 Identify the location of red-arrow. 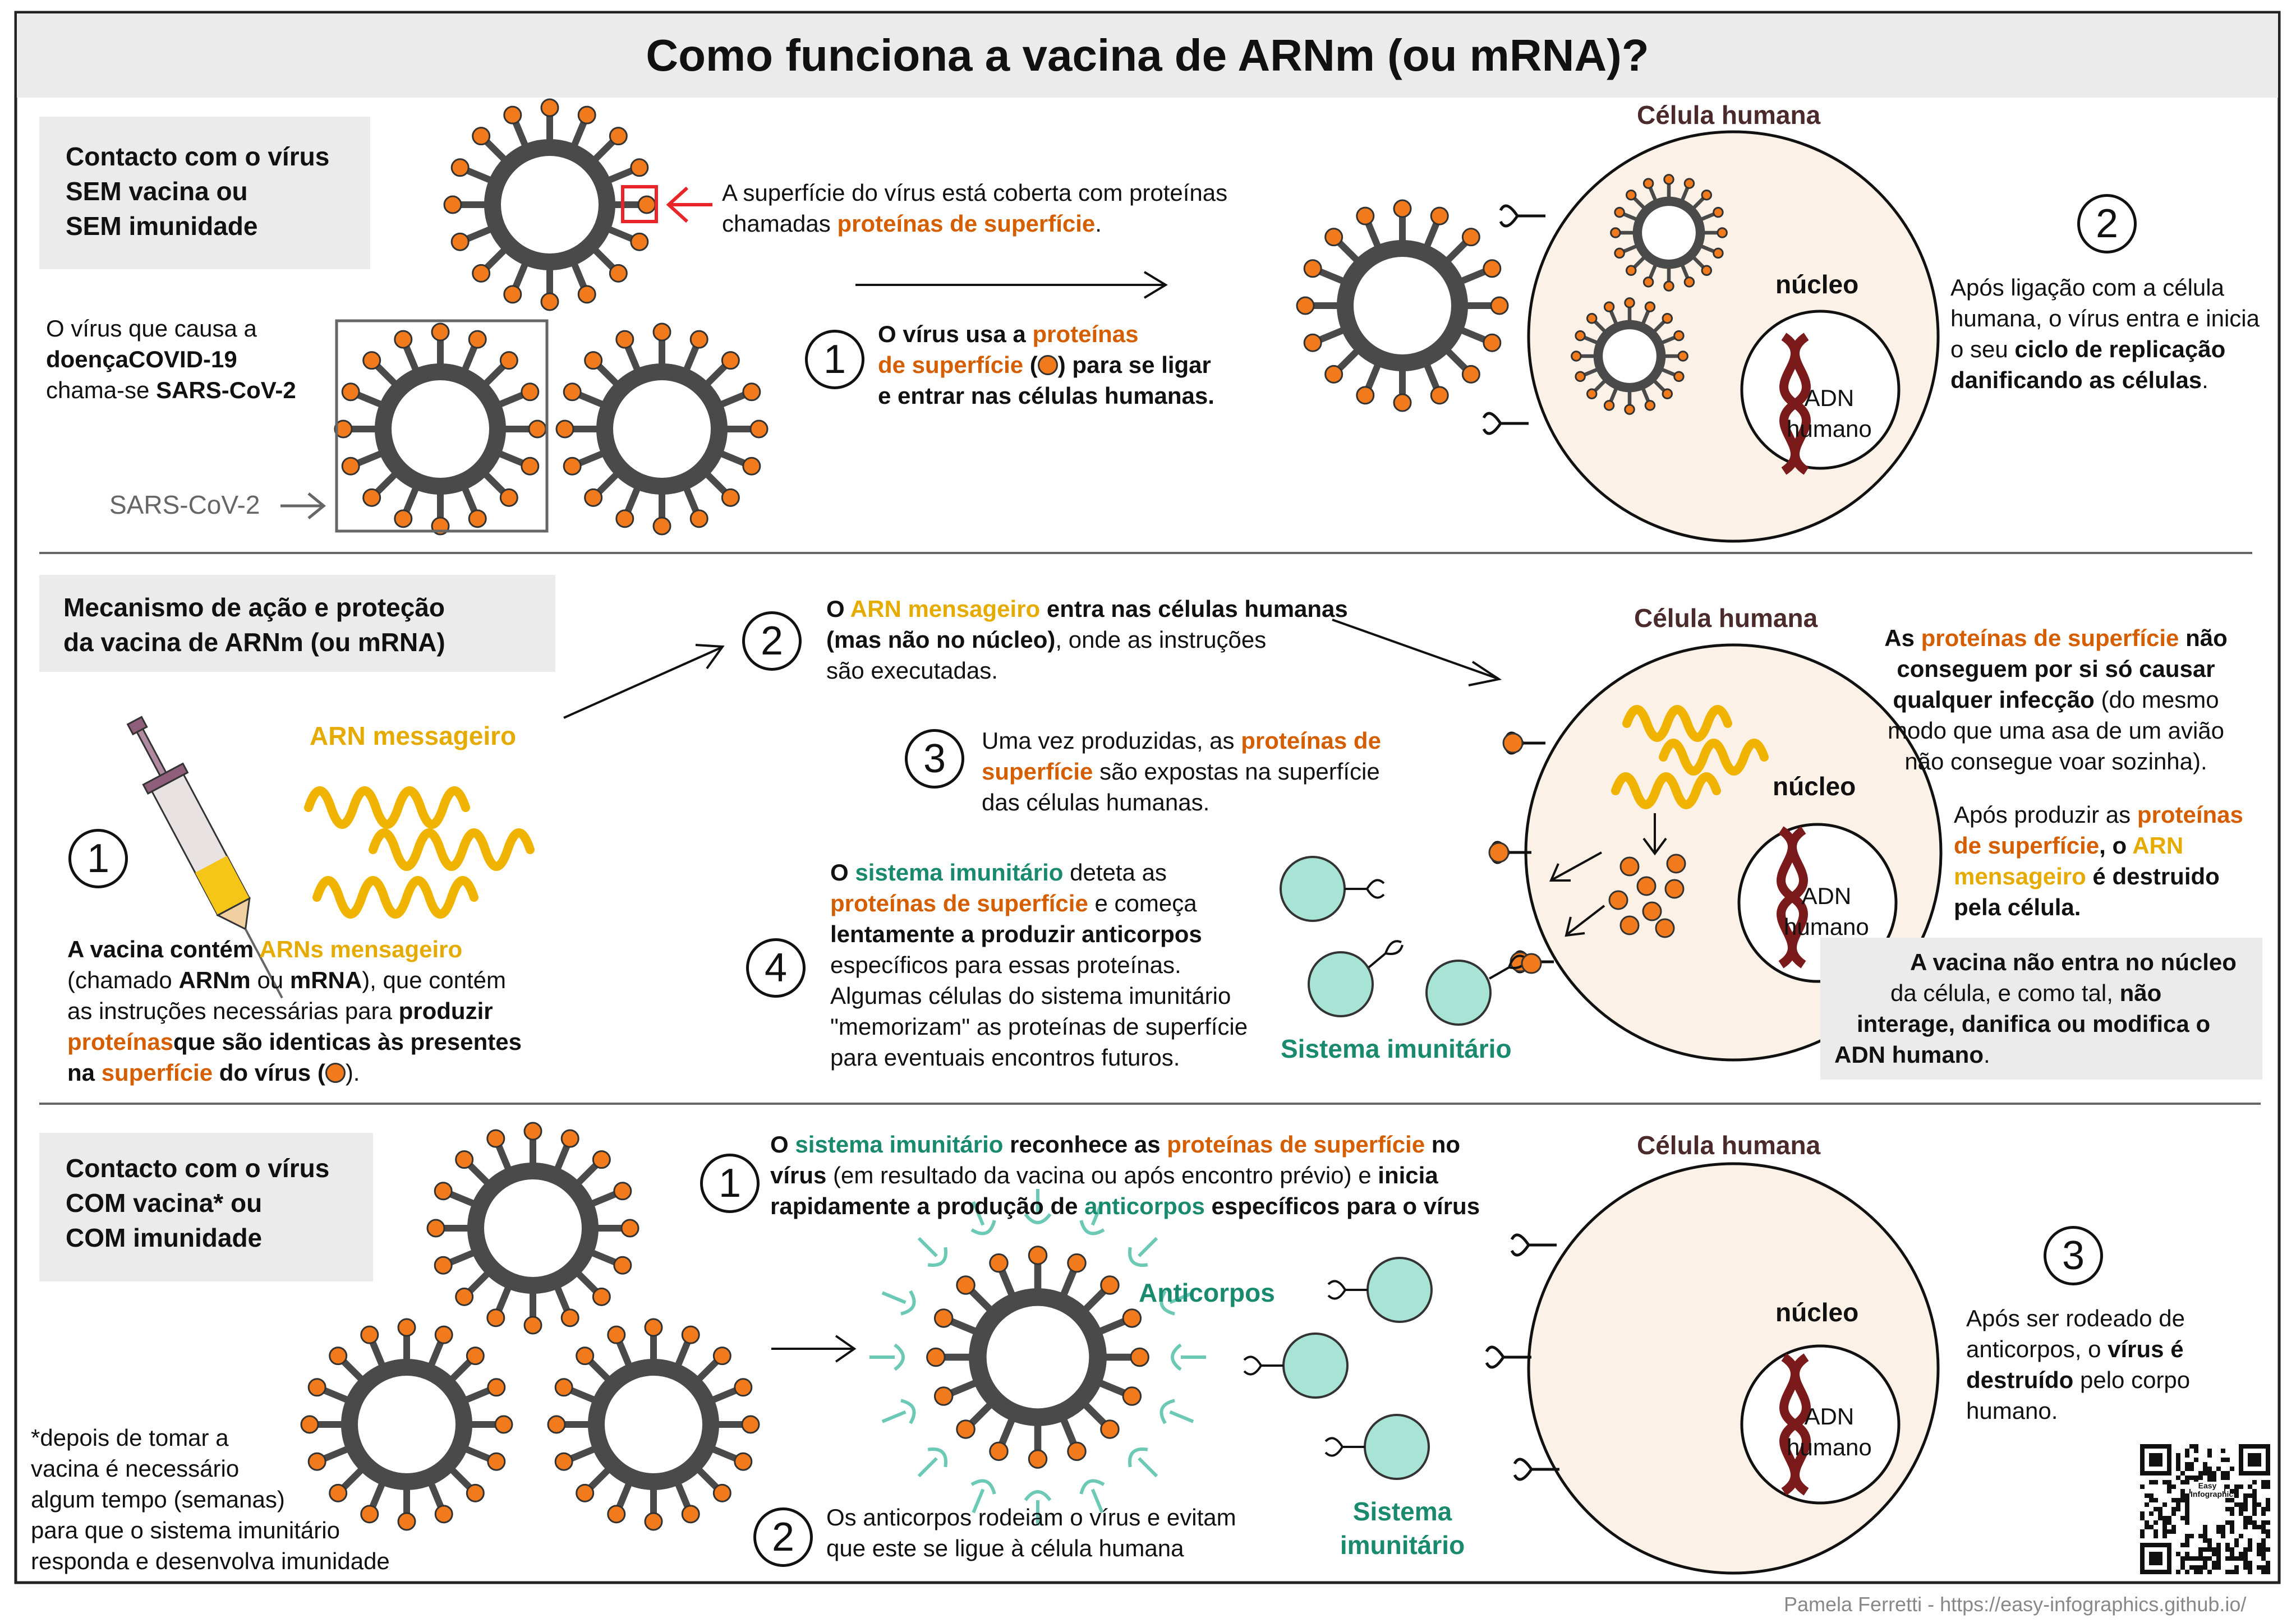
(689, 204).